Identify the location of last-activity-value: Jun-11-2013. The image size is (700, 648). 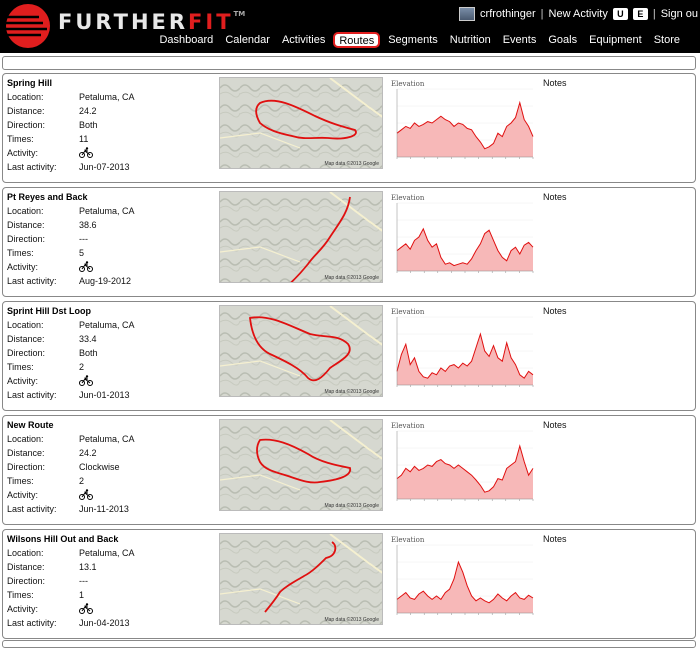
(104, 509).